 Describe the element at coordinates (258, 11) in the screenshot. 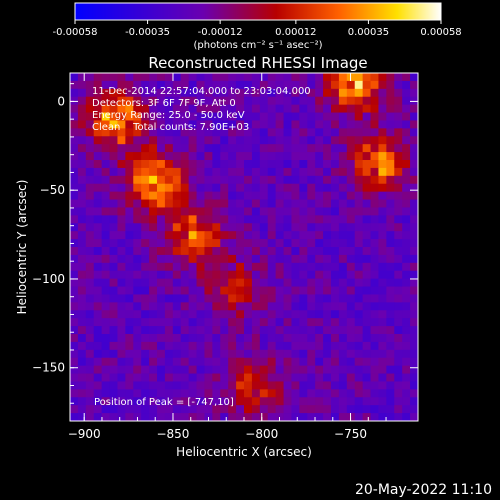

I see `colorbar-gradient` at that location.